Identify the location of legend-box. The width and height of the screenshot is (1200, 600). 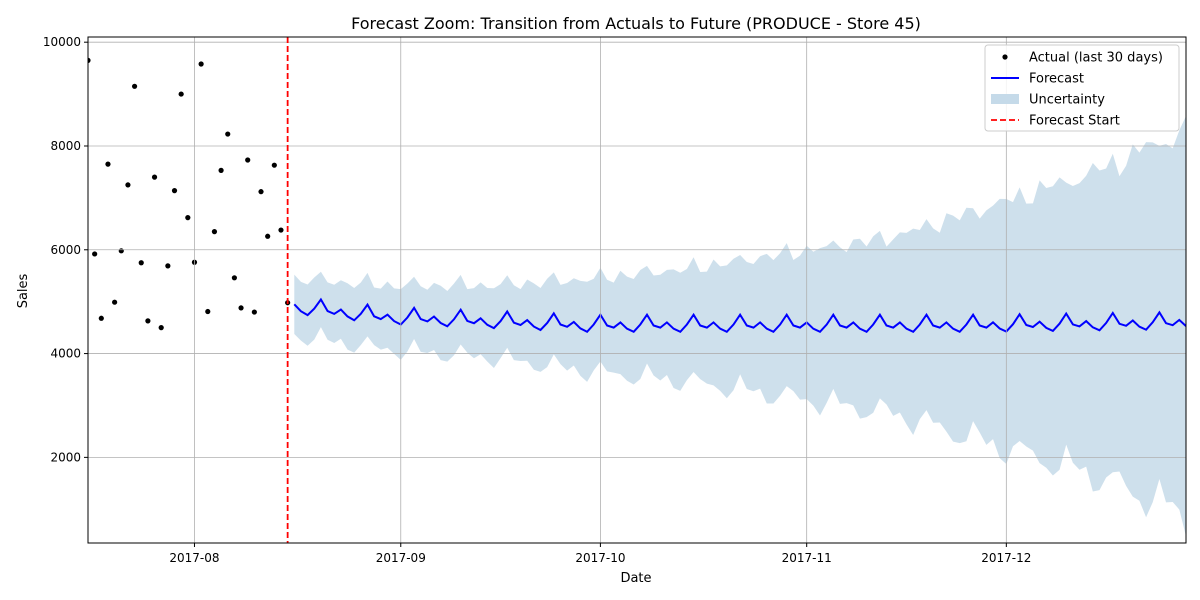
(1082, 88).